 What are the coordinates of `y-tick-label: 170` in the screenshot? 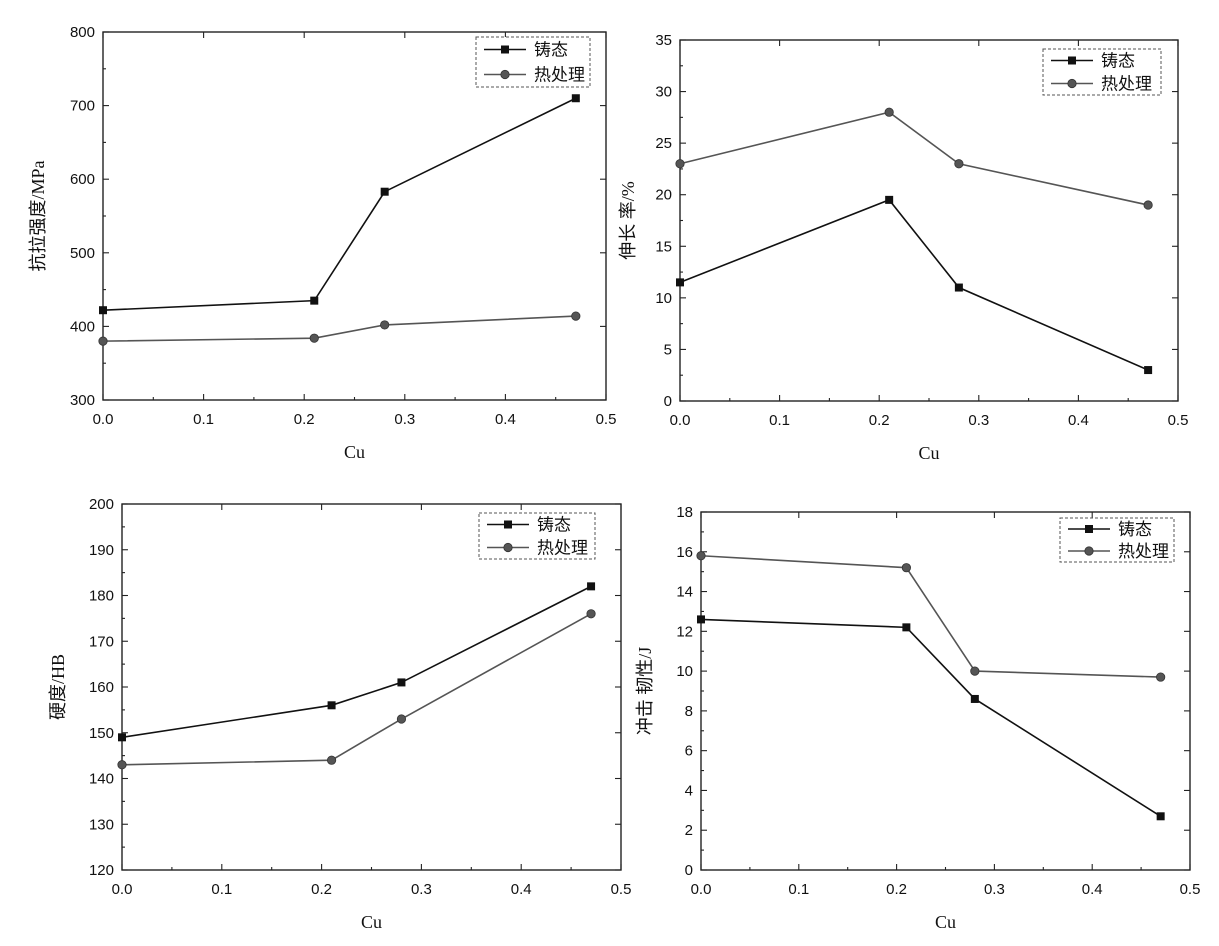 It's located at (101, 641).